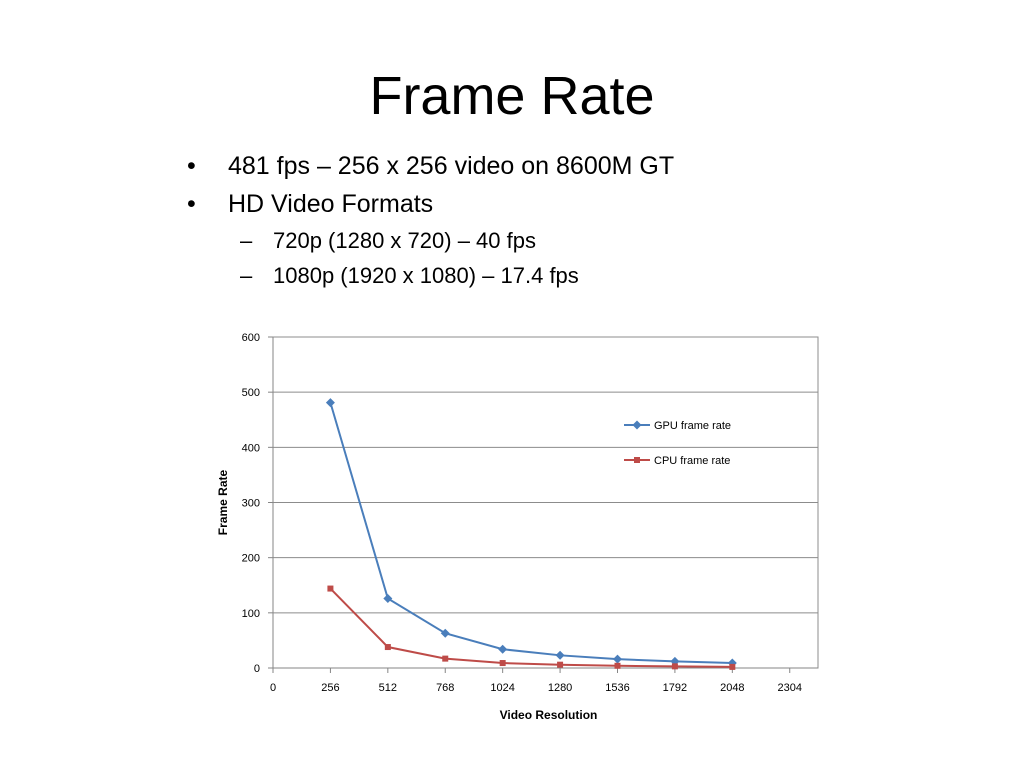 This screenshot has width=1024, height=768. What do you see at coordinates (330, 688) in the screenshot?
I see `x-tick-label: 256` at bounding box center [330, 688].